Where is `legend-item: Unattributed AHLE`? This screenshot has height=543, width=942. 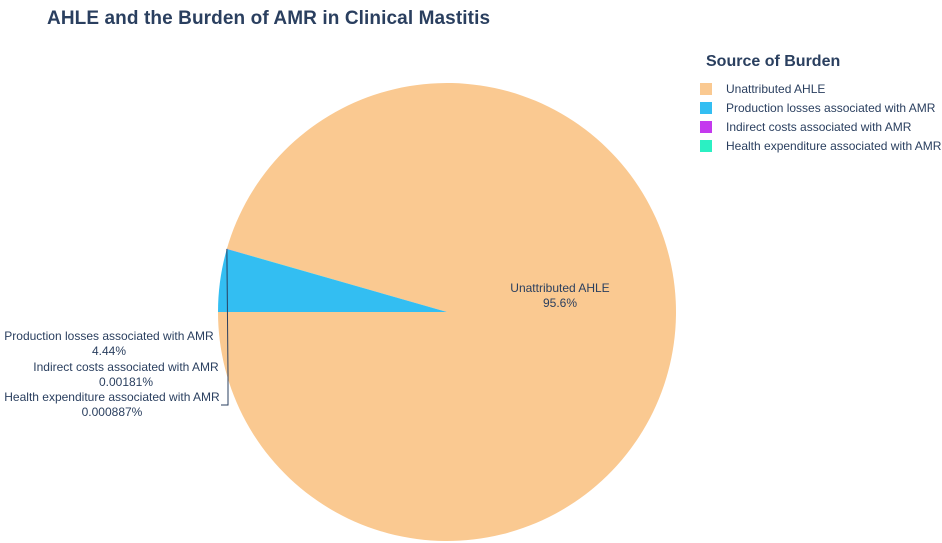
legend-item: Unattributed AHLE is located at coordinates (820, 88).